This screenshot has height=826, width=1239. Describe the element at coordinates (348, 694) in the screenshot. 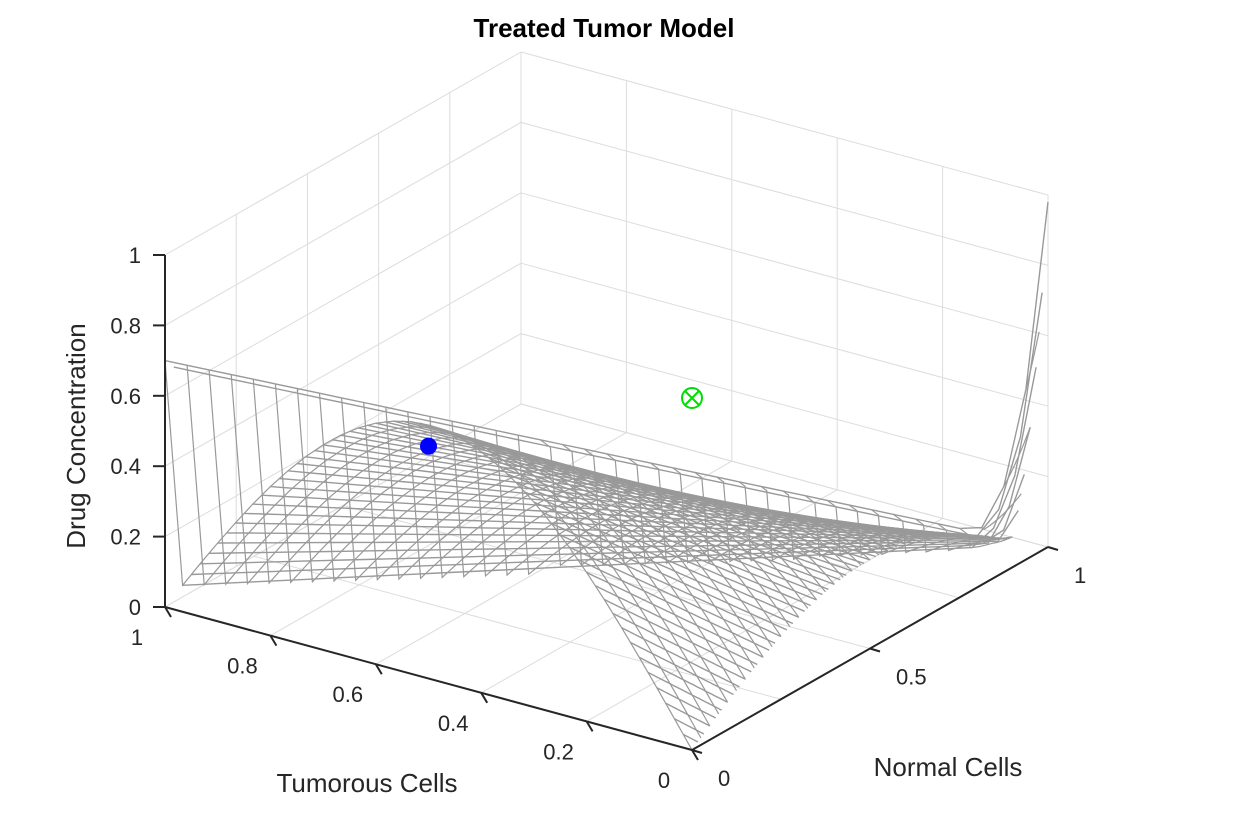

I see `y-tick-label: 0.6` at that location.